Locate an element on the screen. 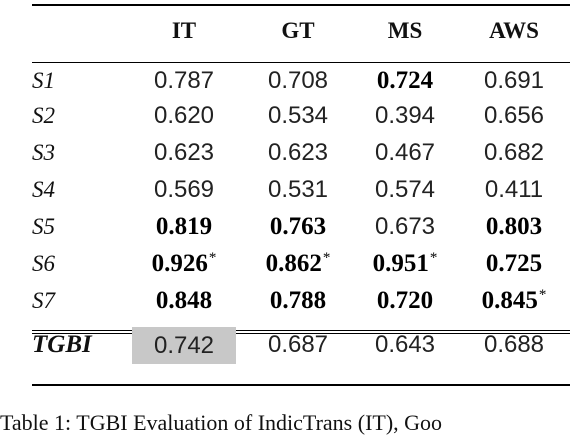 Image resolution: width=588 pixels, height=442 pixels. tgbi-row: TGBI 0.742 0.687 0.643 0.688 is located at coordinates (301, 345).